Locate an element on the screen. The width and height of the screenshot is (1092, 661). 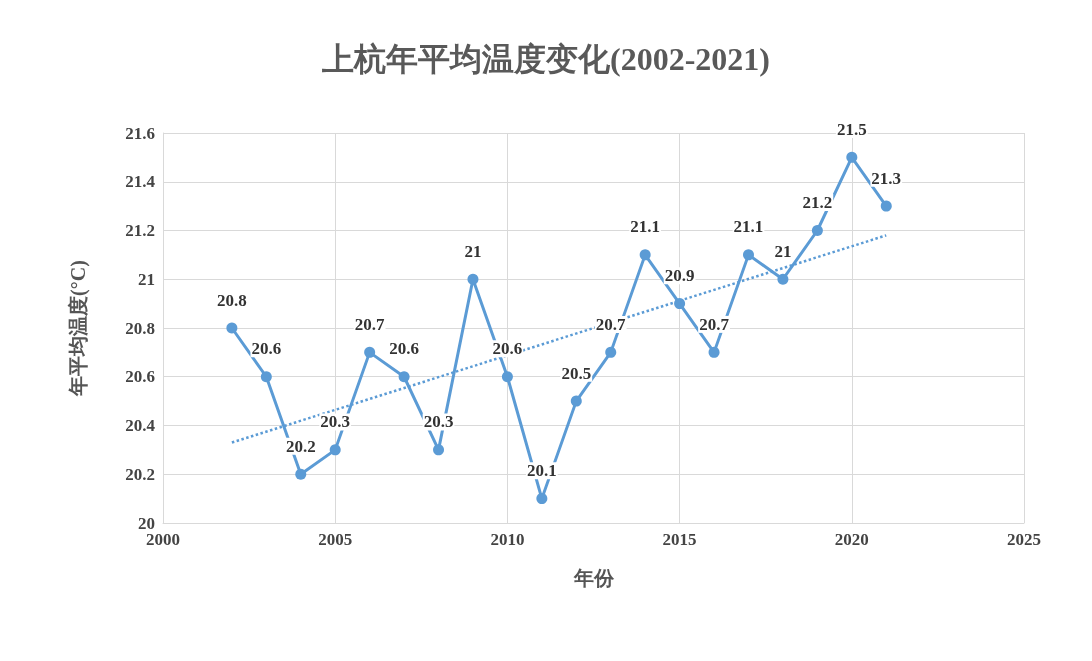
y-axis-title: 年平均温度(°C) is located at coordinates (78, 328).